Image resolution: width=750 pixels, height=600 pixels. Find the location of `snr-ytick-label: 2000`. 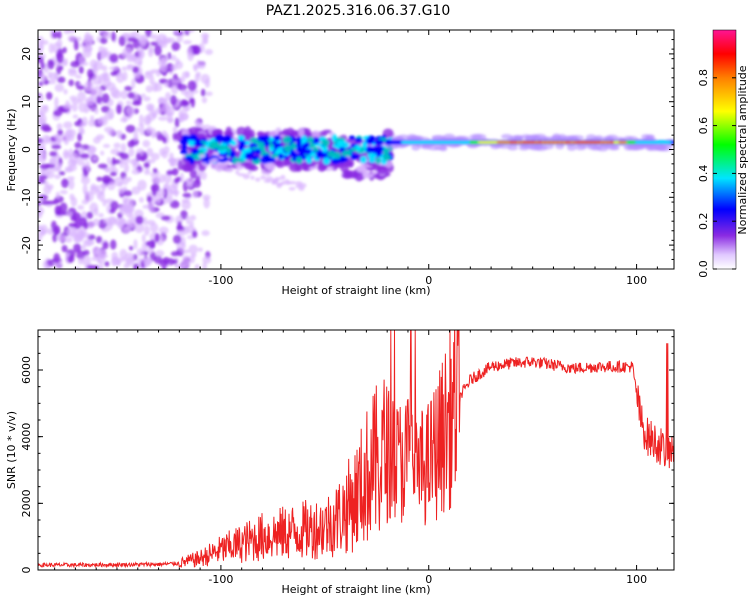

snr-ytick-label: 2000 is located at coordinates (26, 503).